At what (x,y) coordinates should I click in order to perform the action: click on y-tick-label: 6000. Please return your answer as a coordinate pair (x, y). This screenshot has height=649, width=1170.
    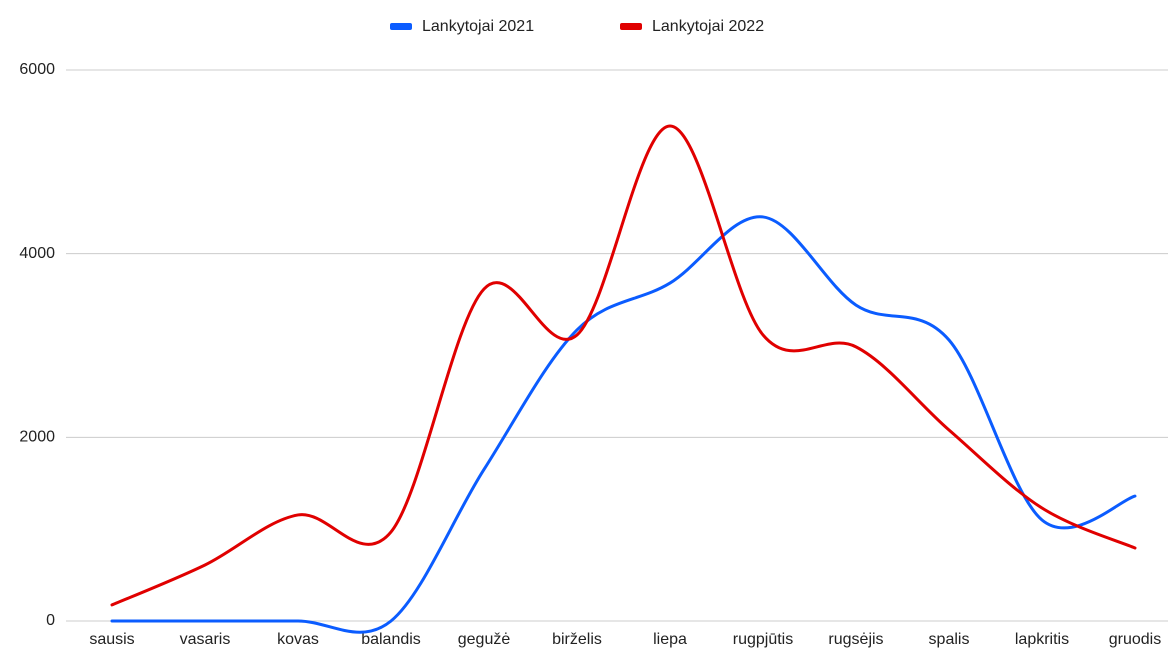
    Looking at the image, I should click on (37, 69).